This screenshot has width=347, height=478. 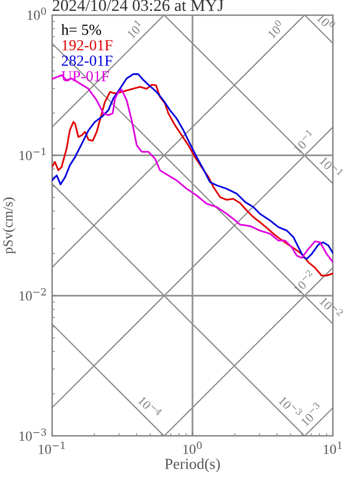 What do you see at coordinates (138, 6) in the screenshot?
I see `chart-title: 2024/10/24 03:26 at MYJ` at bounding box center [138, 6].